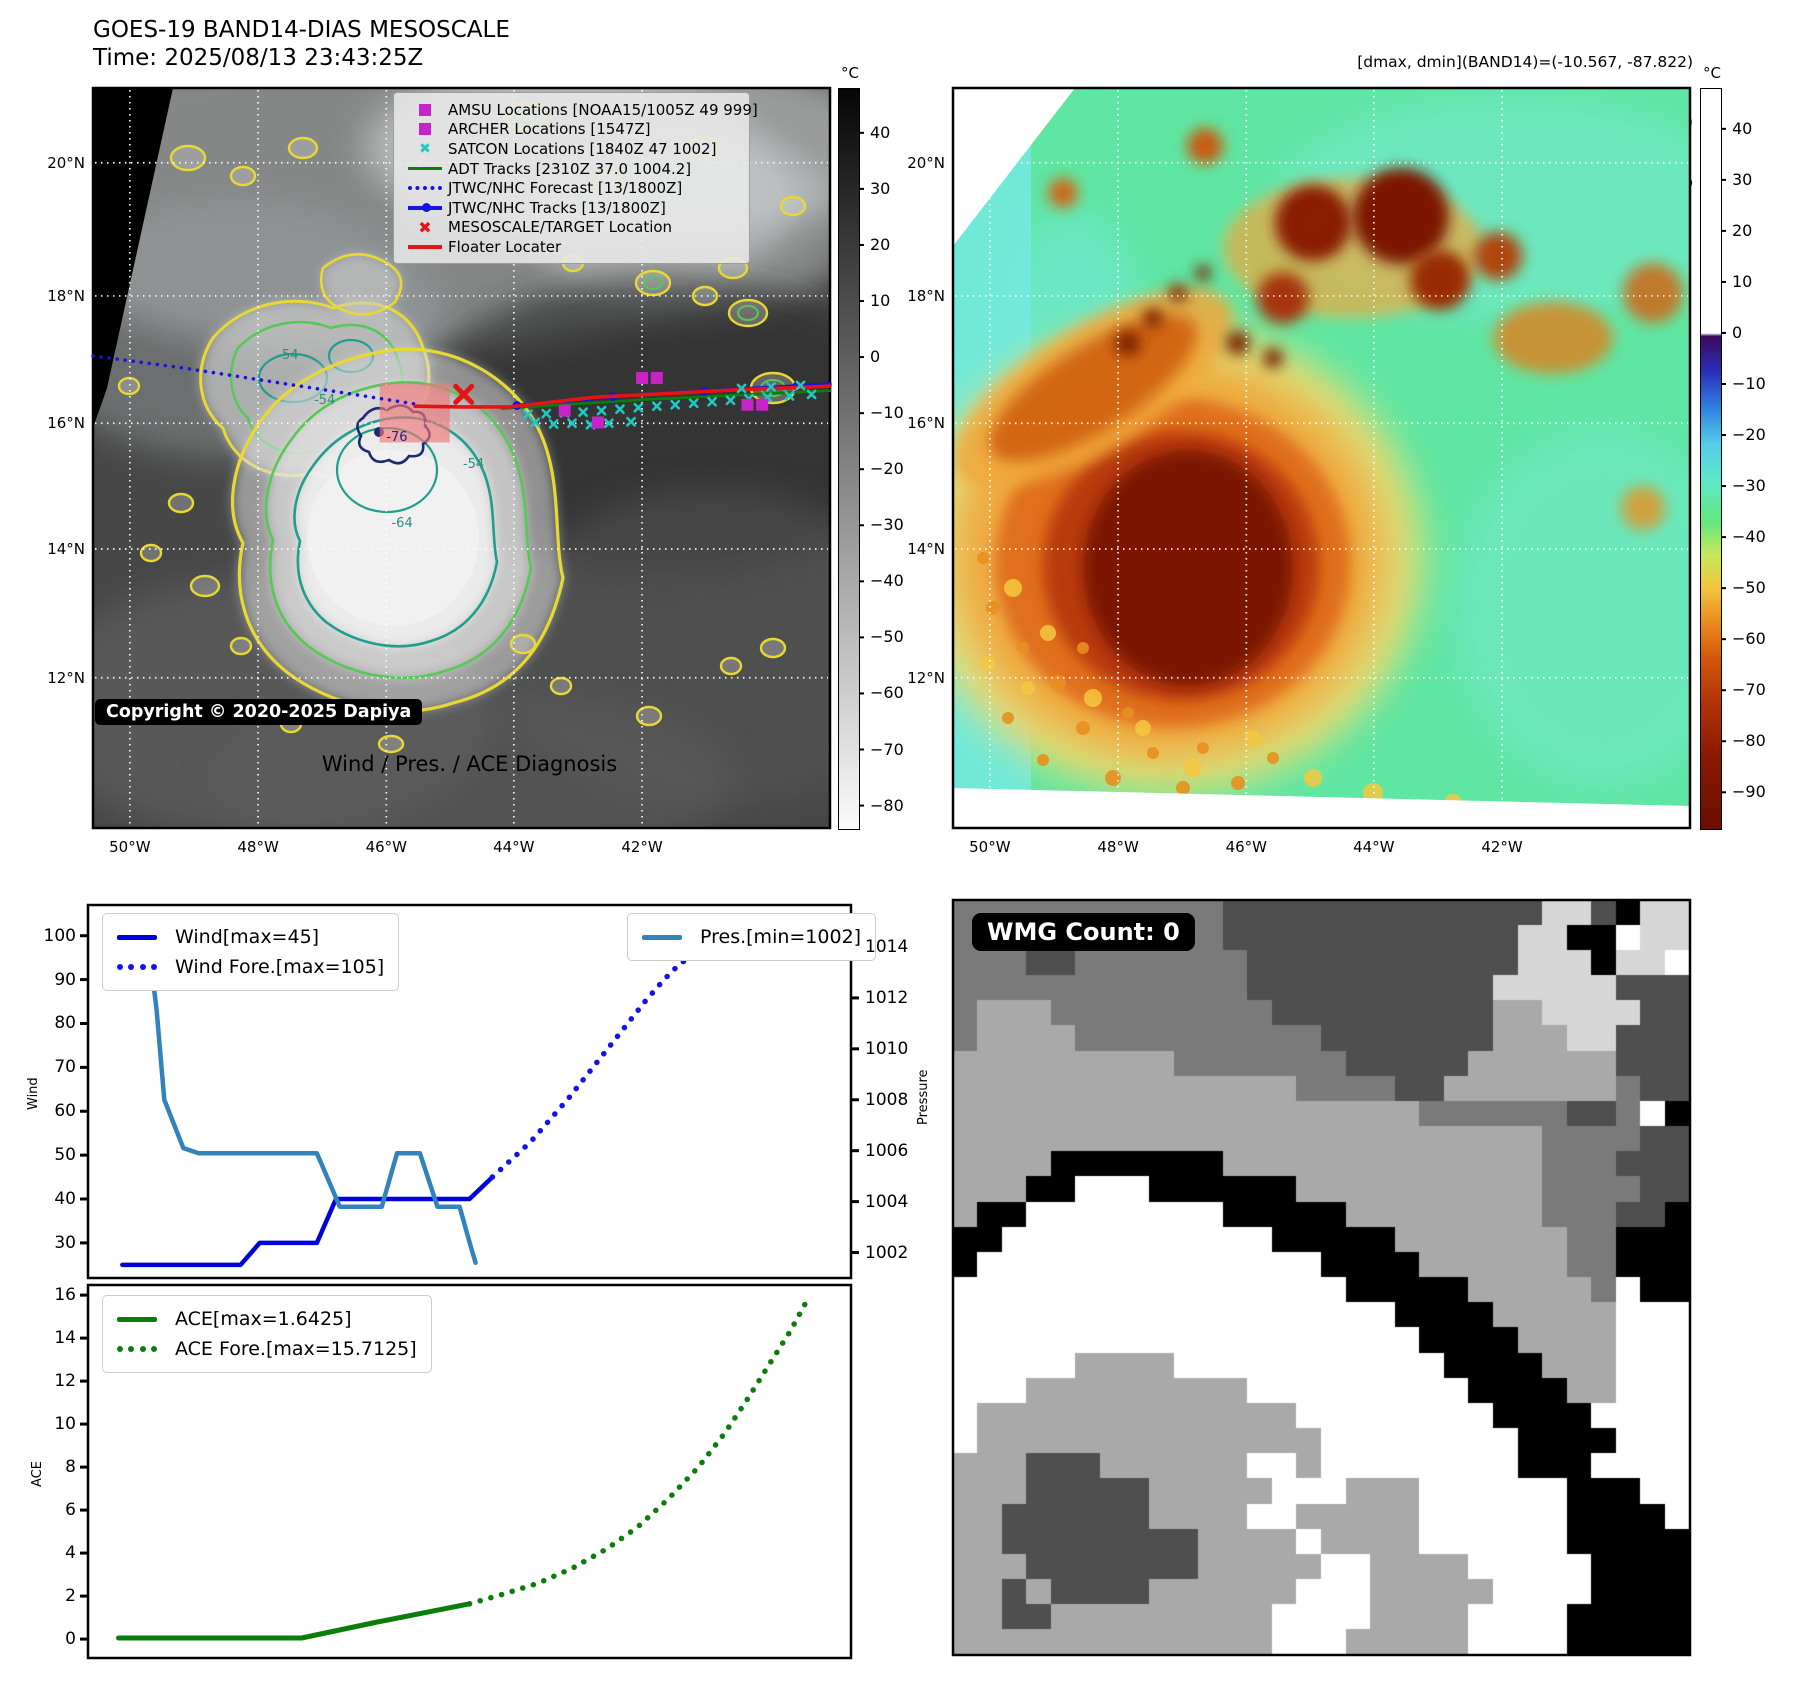 Image resolution: width=1797 pixels, height=1690 pixels. What do you see at coordinates (59, 935) in the screenshot?
I see `wind_pressure-y-tick-label: 100` at bounding box center [59, 935].